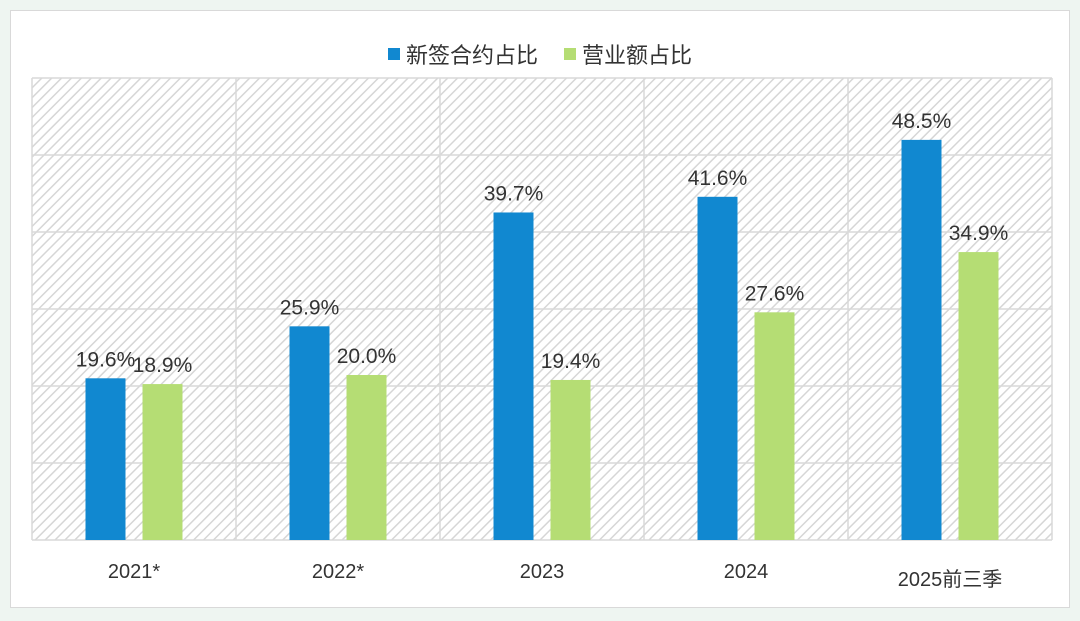 The width and height of the screenshot is (1080, 621). What do you see at coordinates (922, 121) in the screenshot?
I see `value-label-signed-contracts-4: 48.5%` at bounding box center [922, 121].